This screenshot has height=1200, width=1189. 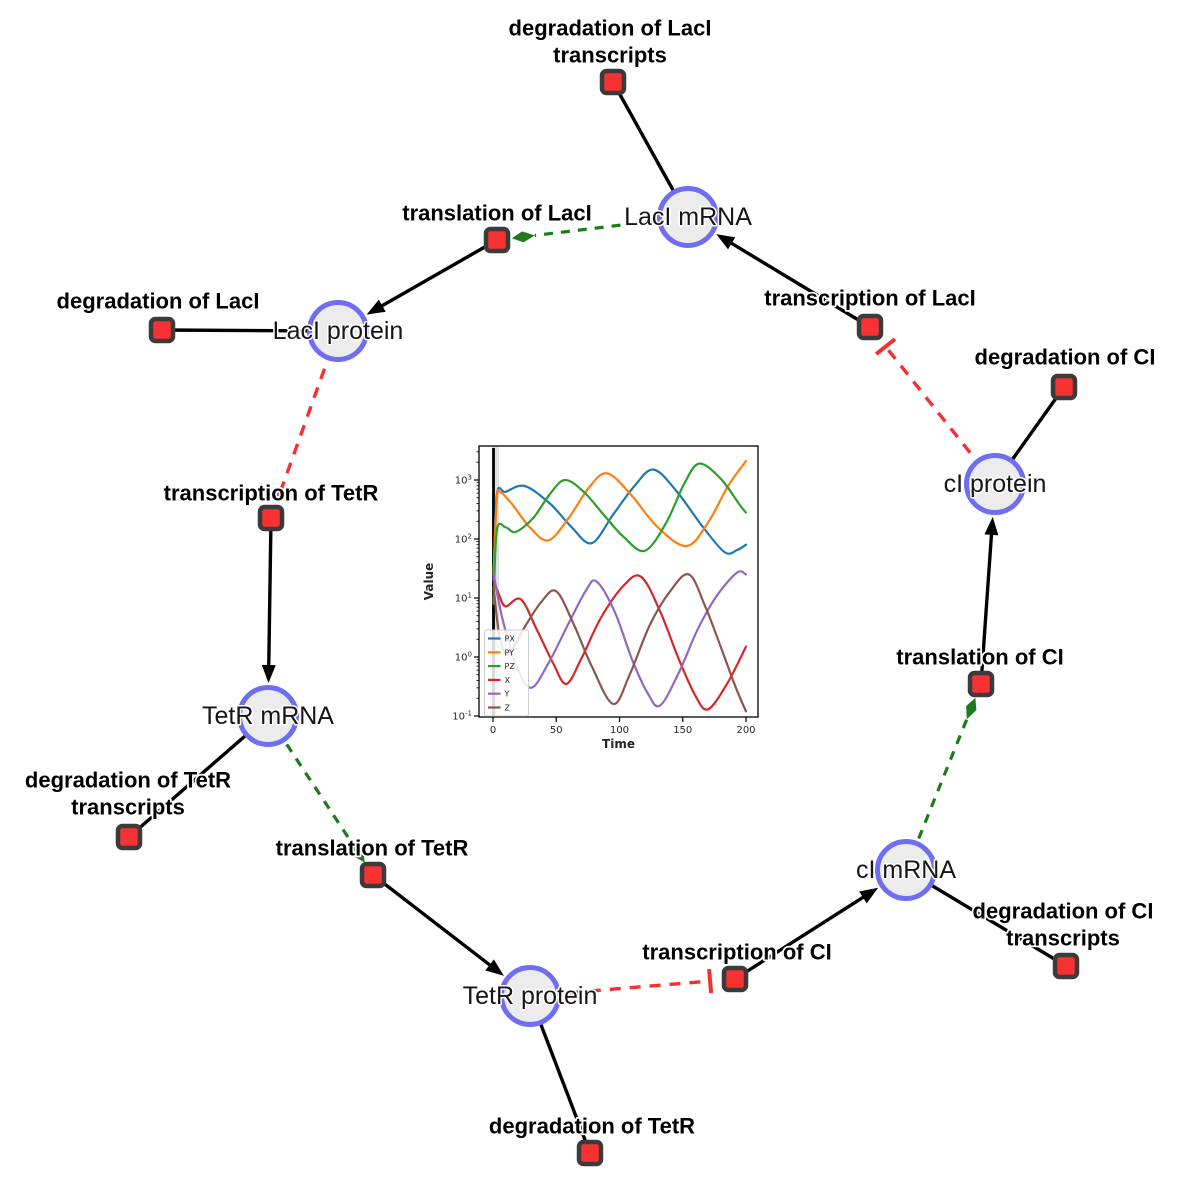 I want to click on reaction-node-translation_laci, so click(x=497, y=240).